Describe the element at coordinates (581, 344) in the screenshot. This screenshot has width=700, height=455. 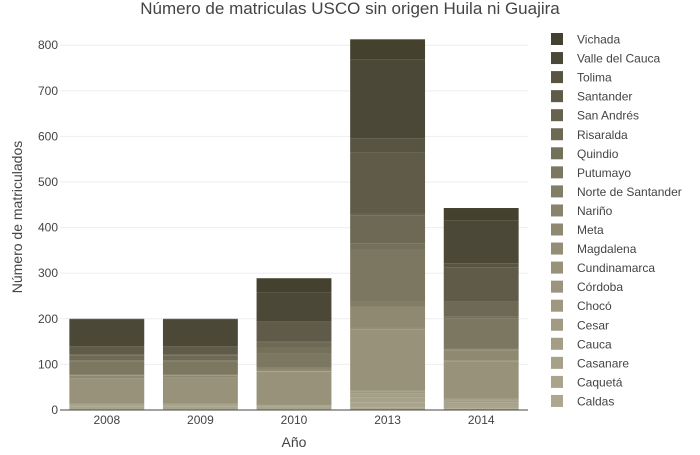
I see `legend-item: Cauca` at that location.